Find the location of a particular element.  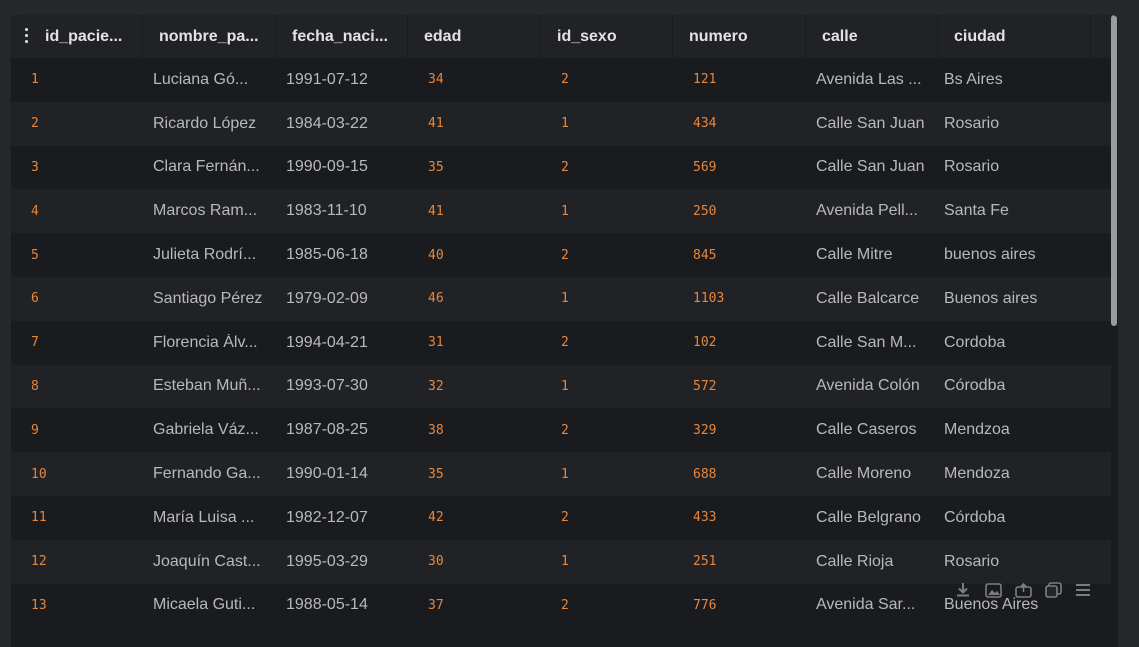

cell-fecha-nacimiento: 1993-07-30 is located at coordinates (327, 386).